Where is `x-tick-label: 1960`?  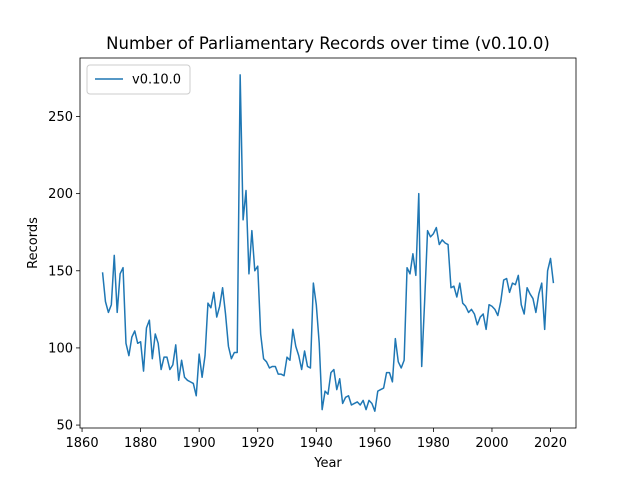 x-tick-label: 1960 is located at coordinates (374, 443).